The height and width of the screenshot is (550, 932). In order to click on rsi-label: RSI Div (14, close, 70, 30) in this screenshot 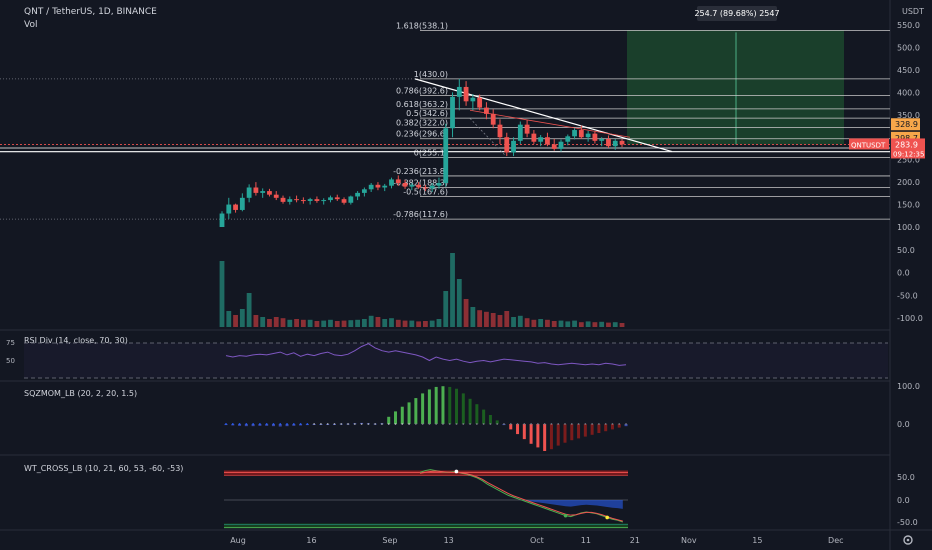, I will do `click(76, 340)`.